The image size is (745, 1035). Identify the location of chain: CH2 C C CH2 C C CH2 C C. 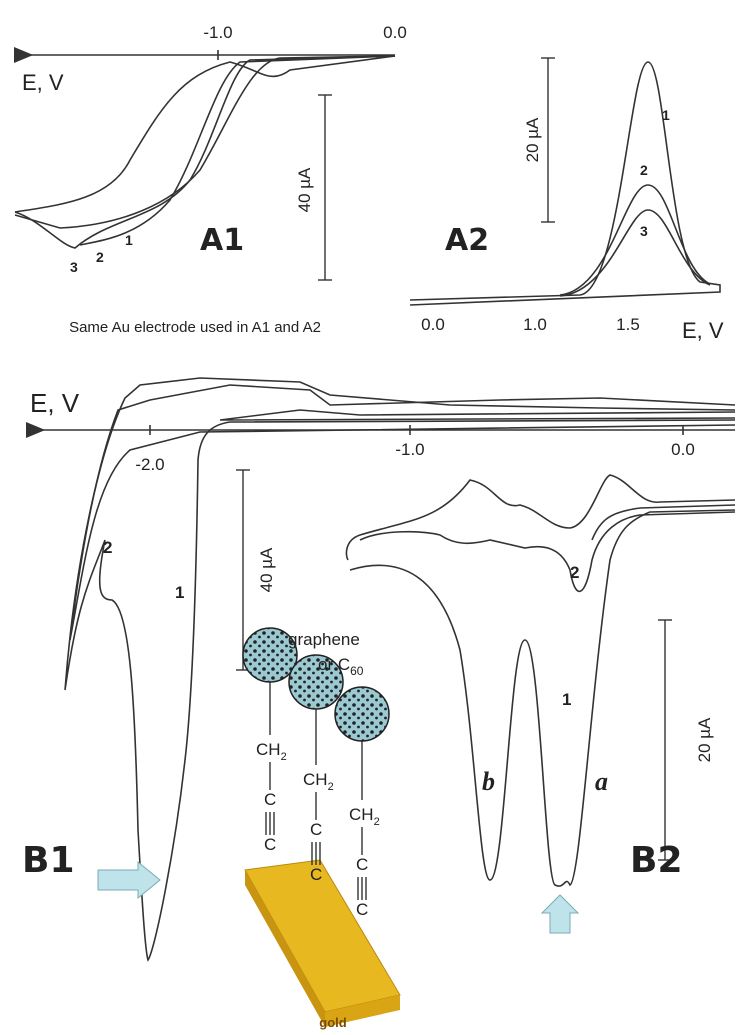
(318, 799).